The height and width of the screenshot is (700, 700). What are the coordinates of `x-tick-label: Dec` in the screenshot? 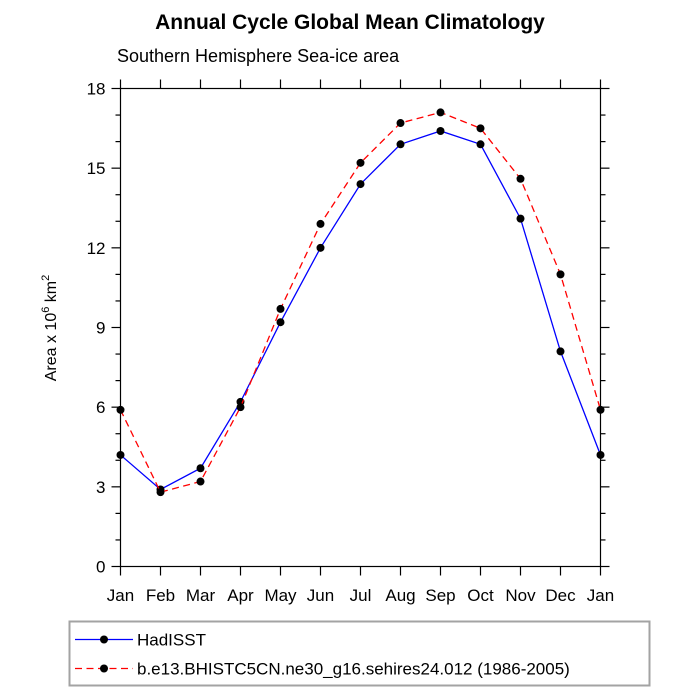 It's located at (560, 595).